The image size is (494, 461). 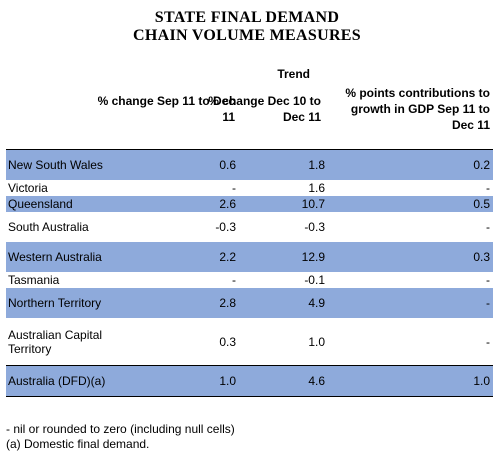 What do you see at coordinates (314, 227) in the screenshot?
I see `annual-change-value: -0.3` at bounding box center [314, 227].